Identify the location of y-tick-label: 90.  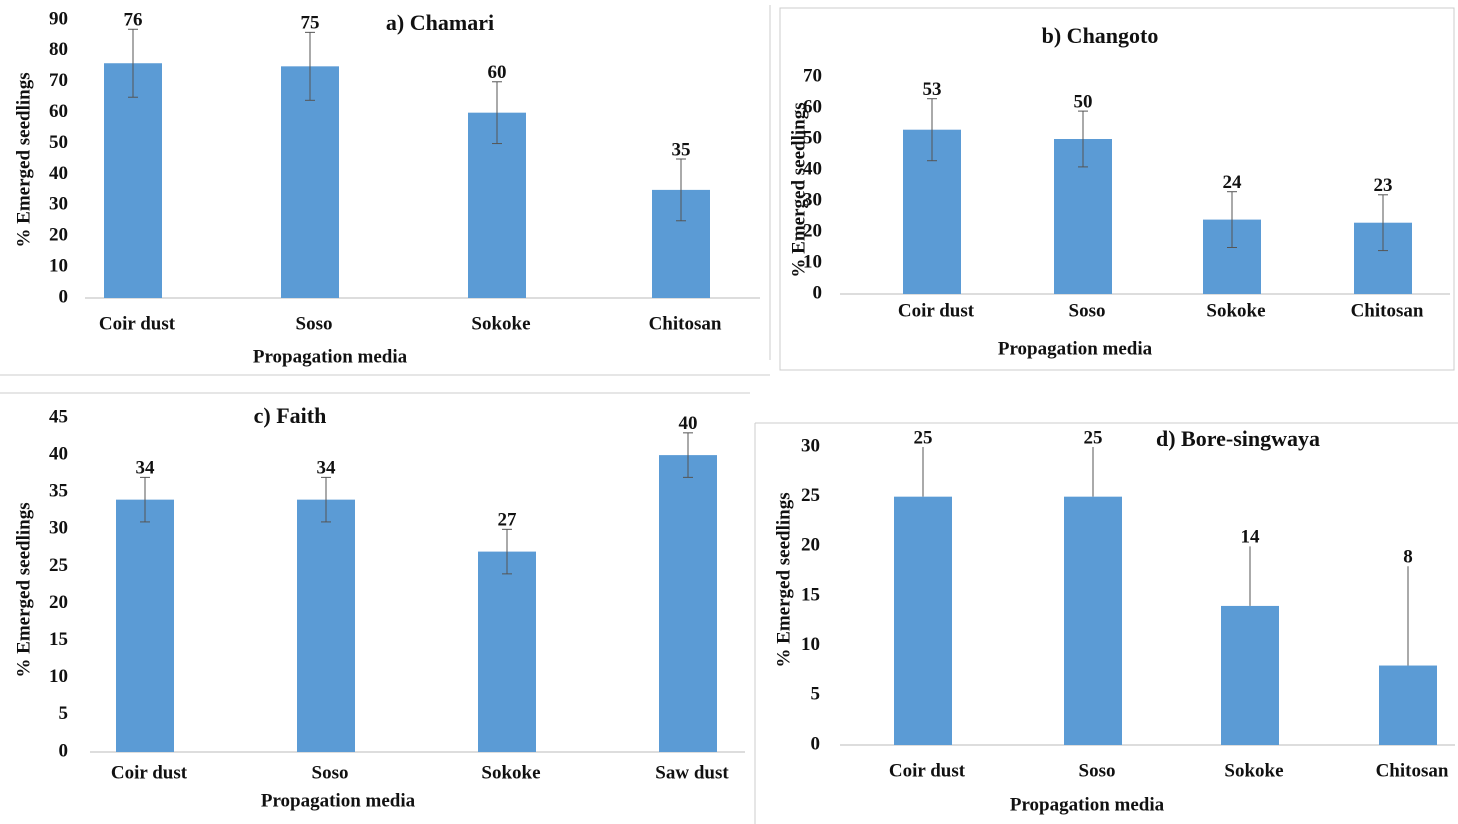
(58, 18).